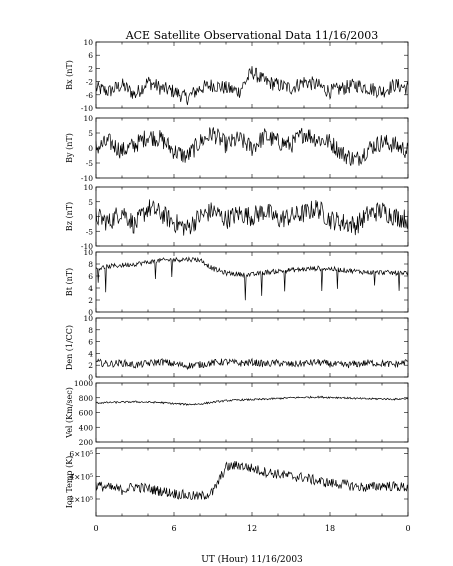  Describe the element at coordinates (69, 148) in the screenshot. I see `y-axis-label: By (nT)` at that location.